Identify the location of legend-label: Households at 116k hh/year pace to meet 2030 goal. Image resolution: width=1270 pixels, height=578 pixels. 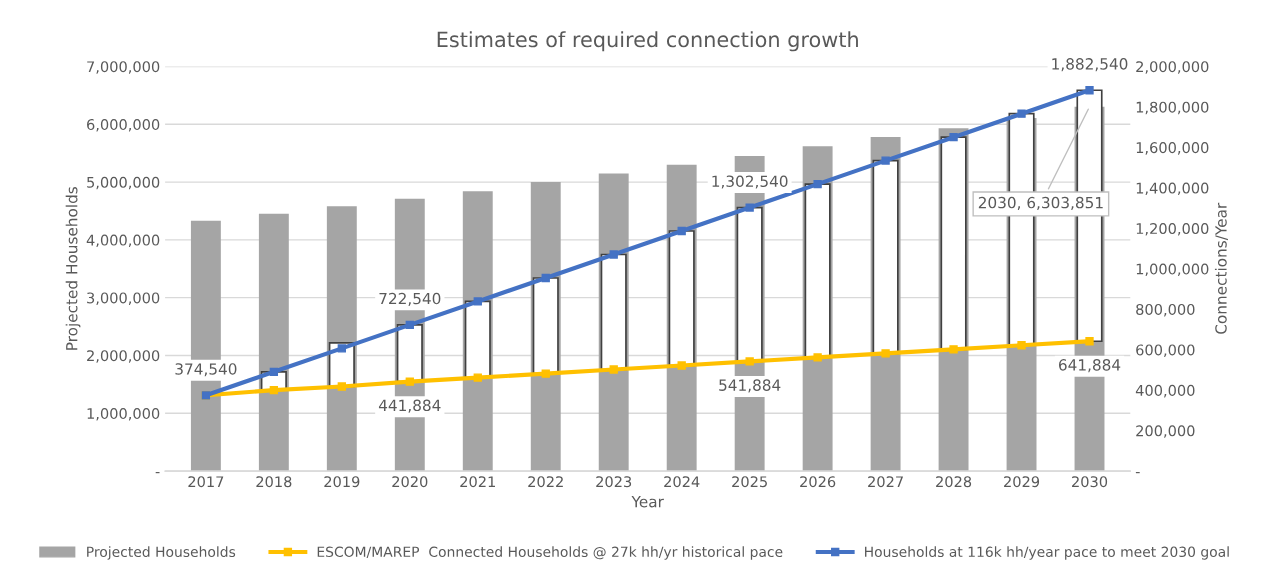
(1047, 553).